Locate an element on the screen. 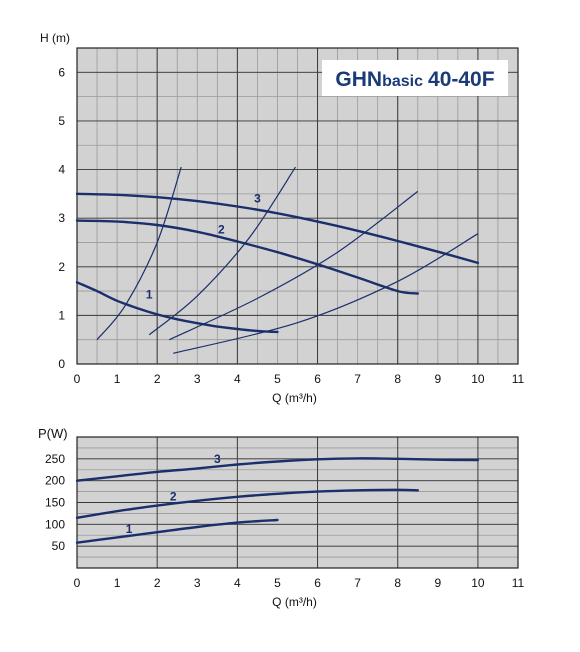 Image resolution: width=580 pixels, height=652 pixels. model-title-small: basic is located at coordinates (402, 81).